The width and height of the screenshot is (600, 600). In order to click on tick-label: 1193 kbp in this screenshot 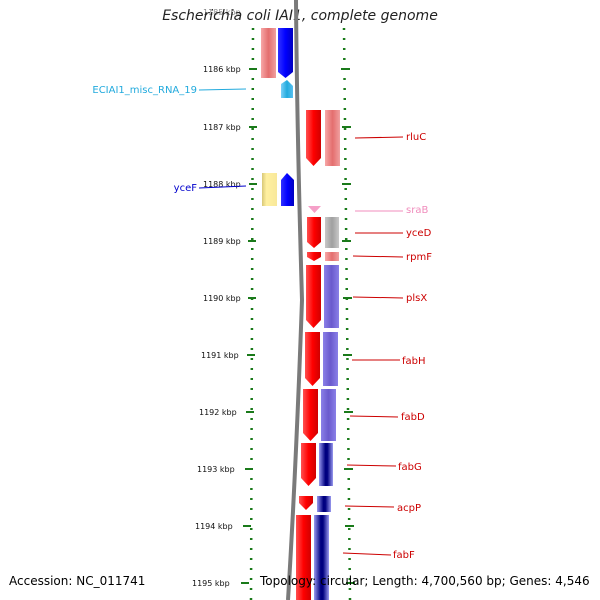, I will do `click(216, 469)`.